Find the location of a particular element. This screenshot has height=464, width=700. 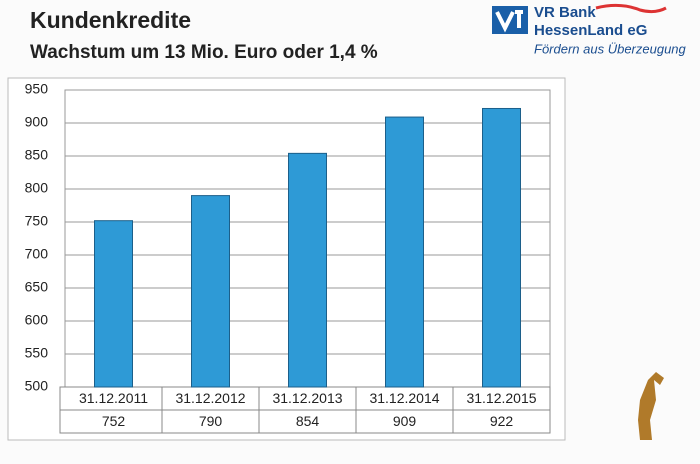

y-tick-label: 500 is located at coordinates (37, 386).